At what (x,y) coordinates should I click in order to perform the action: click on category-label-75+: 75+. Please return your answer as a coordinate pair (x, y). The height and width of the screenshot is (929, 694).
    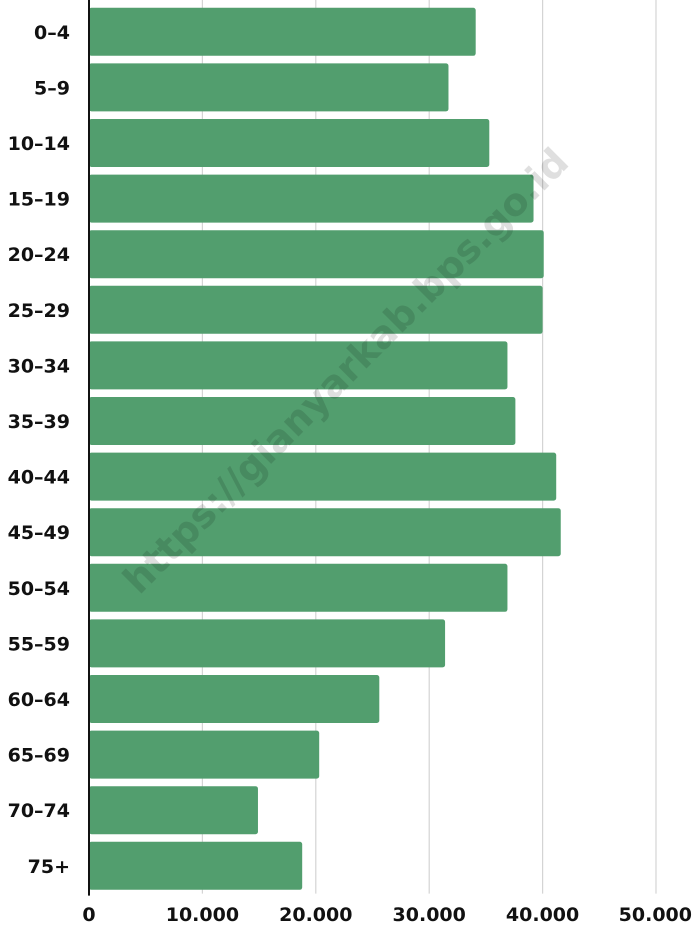
    Looking at the image, I should click on (49, 867).